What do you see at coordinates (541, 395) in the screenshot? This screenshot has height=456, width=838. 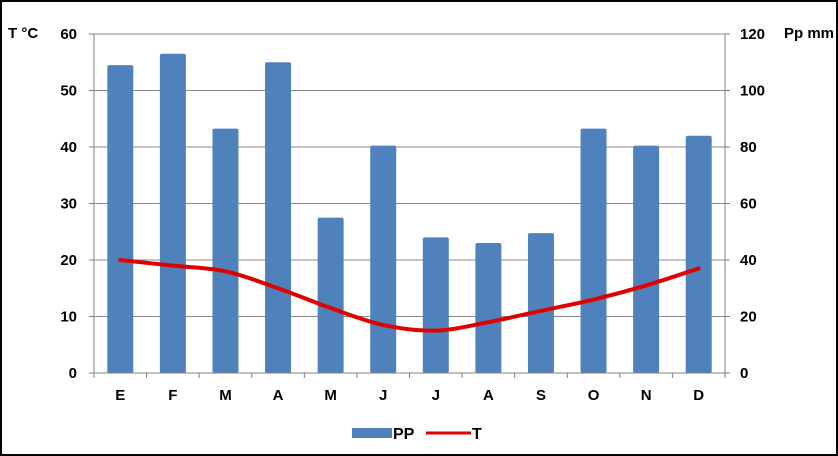 I see `x-tick-label: S` at bounding box center [541, 395].